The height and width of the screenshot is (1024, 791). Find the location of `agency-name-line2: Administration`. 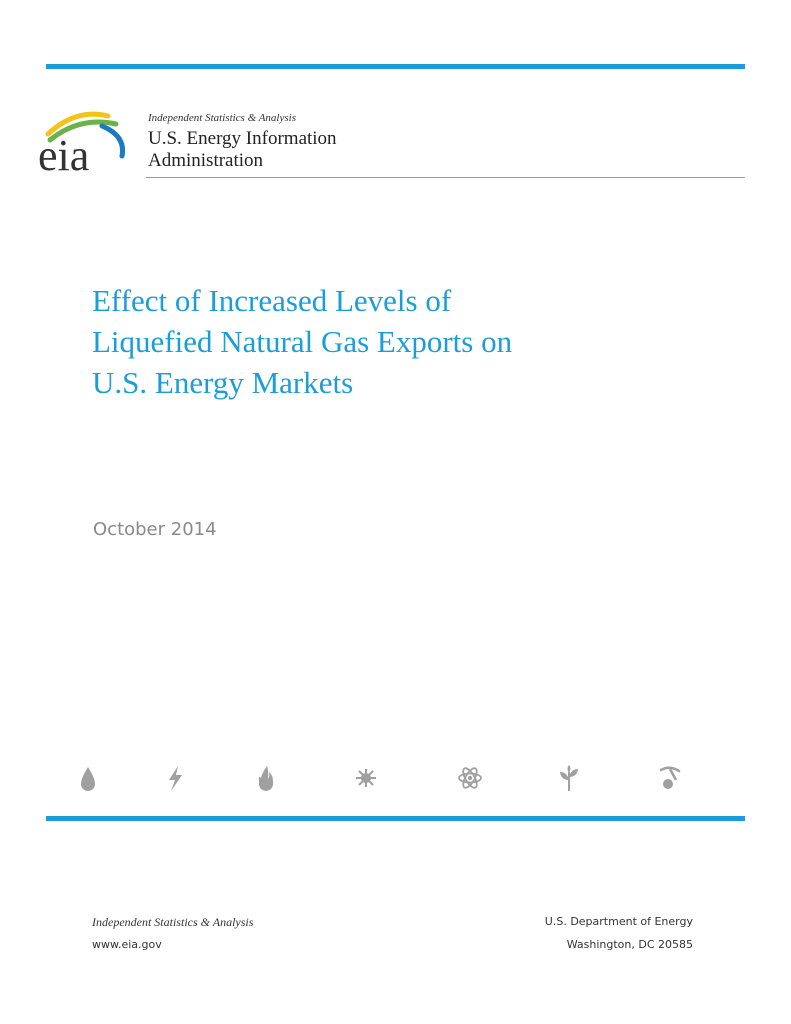

agency-name-line2: Administration is located at coordinates (206, 160).